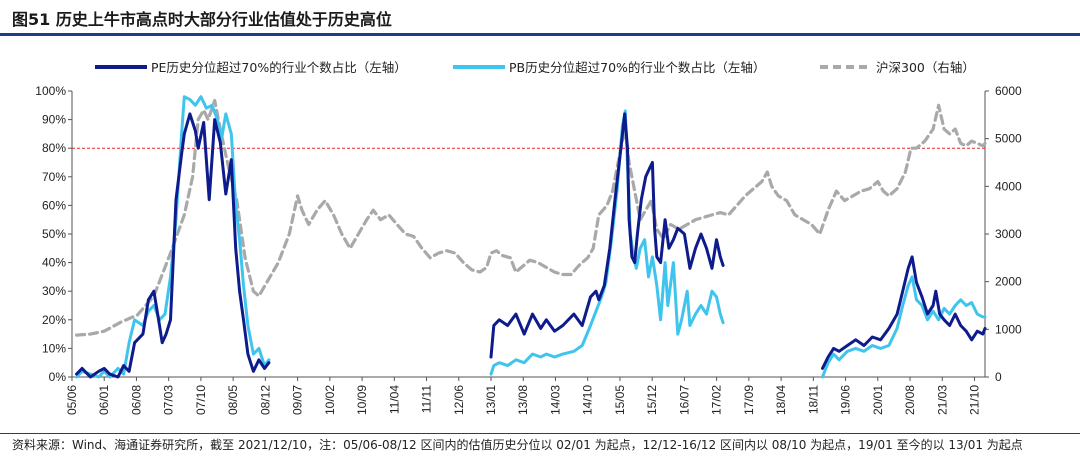  I want to click on x-tick-label: 17/02, so click(717, 400).